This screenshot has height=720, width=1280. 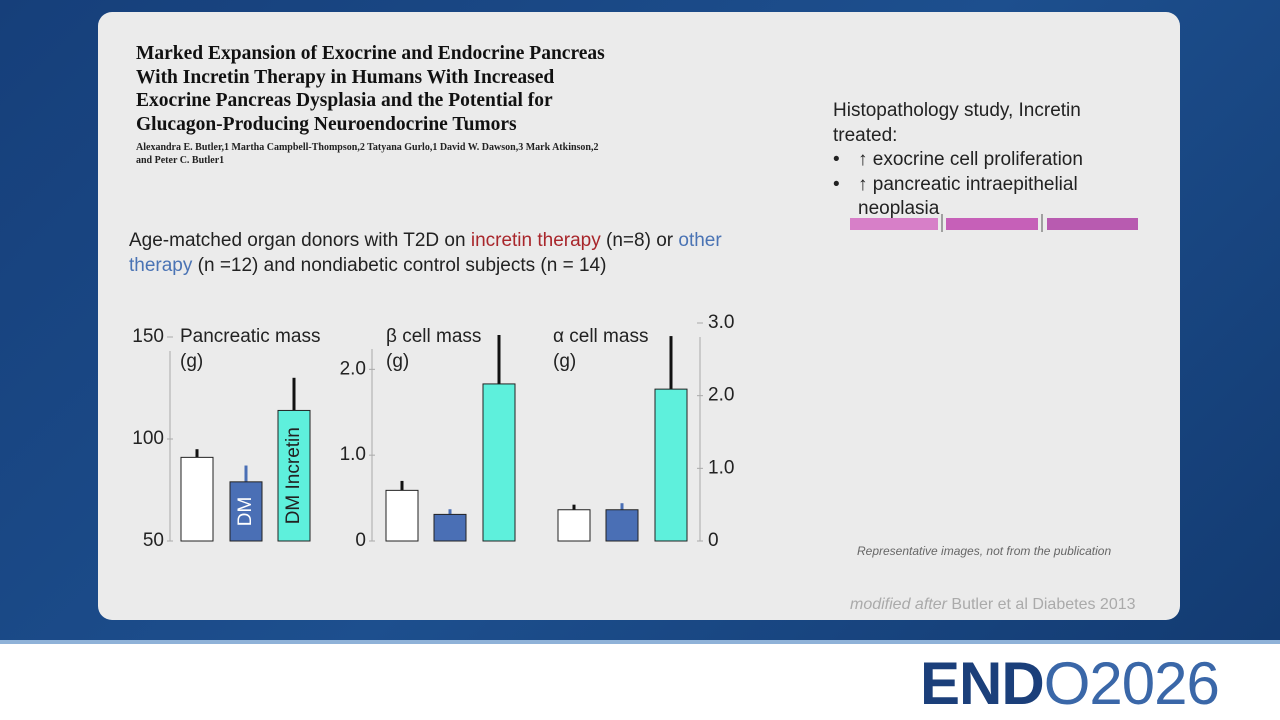 I want to click on chart-title: β cell mass, so click(x=433, y=336).